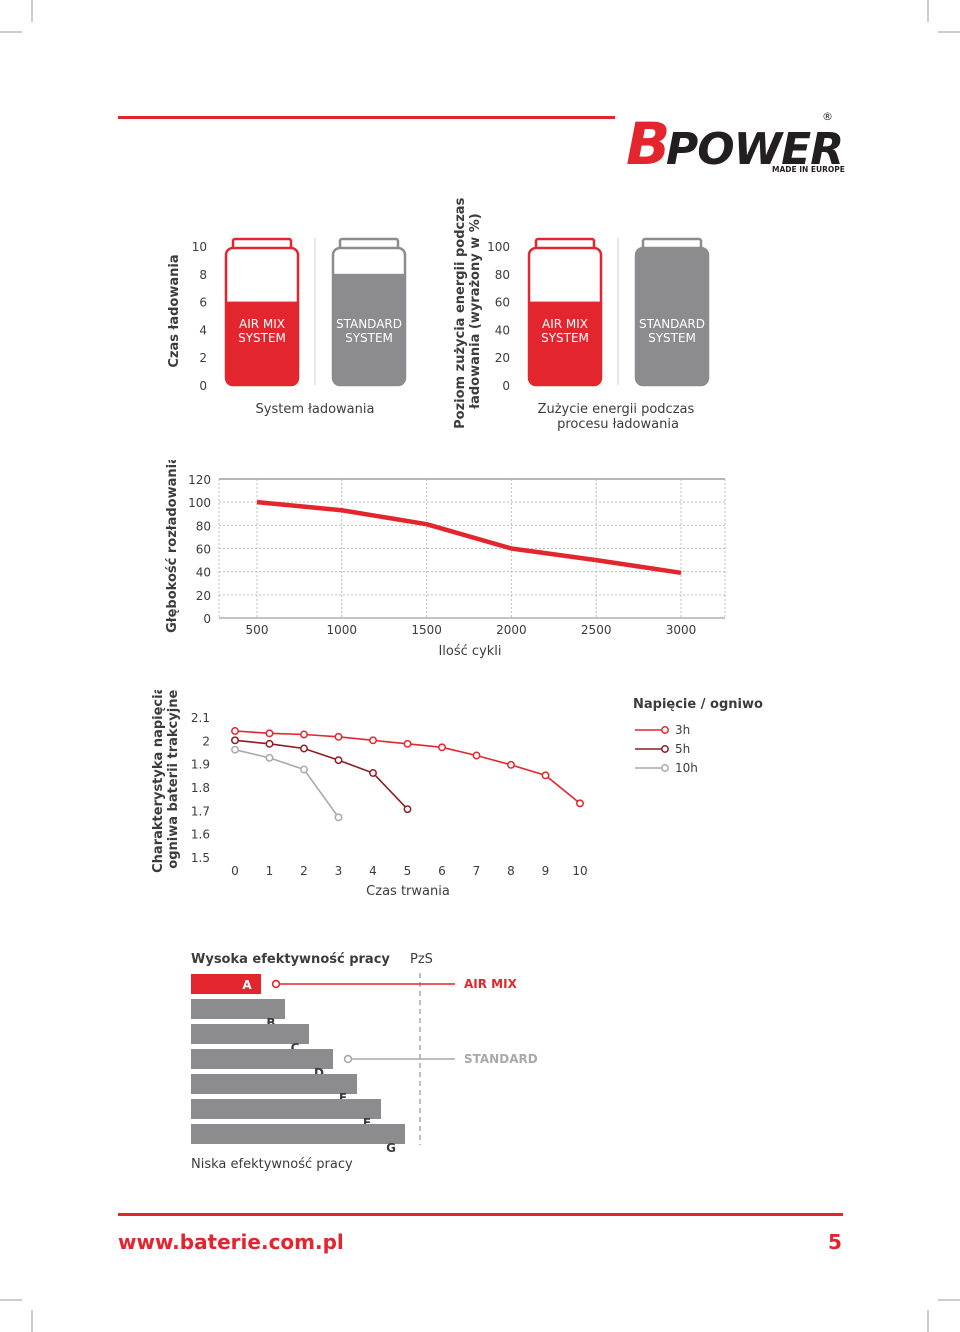  What do you see at coordinates (200, 835) in the screenshot?
I see `y-tick-label: 1.6` at bounding box center [200, 835].